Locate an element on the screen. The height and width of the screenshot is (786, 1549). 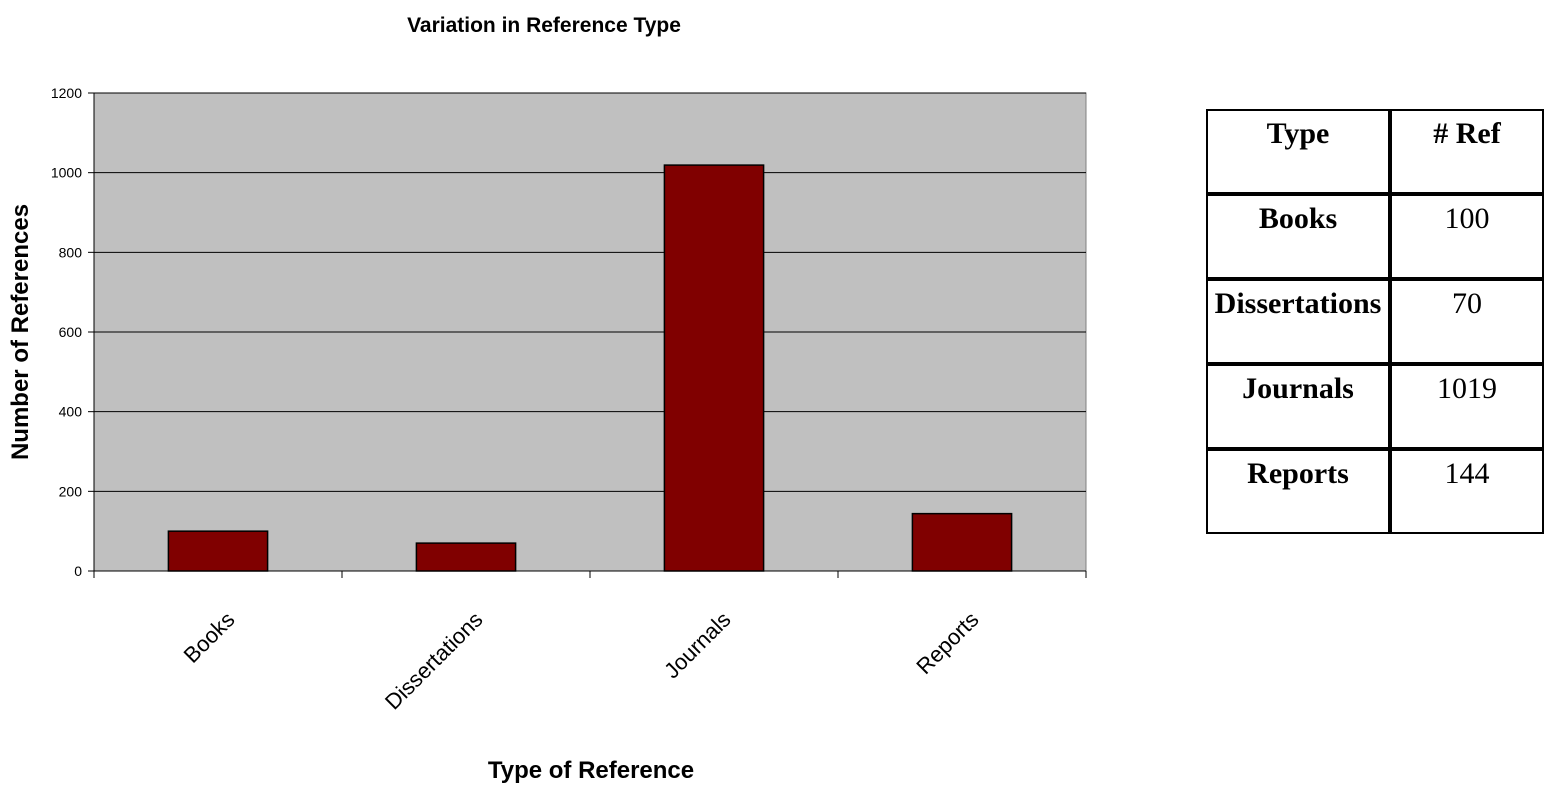
table-row: Reports 144 is located at coordinates (1375, 490).